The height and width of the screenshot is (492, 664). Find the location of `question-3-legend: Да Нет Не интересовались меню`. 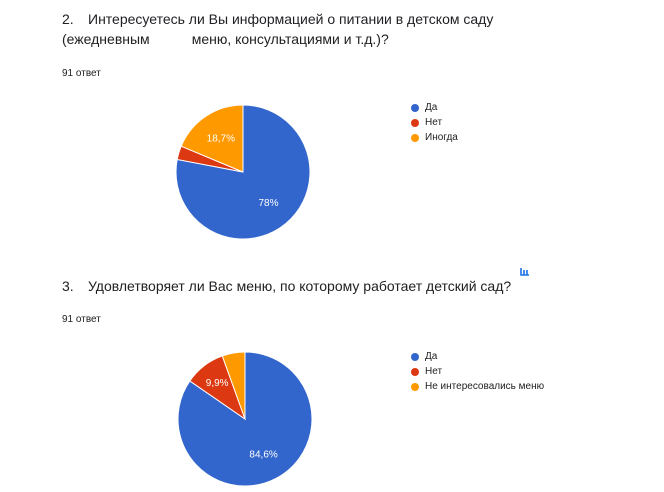

question-3-legend: Да Нет Не интересовались меню is located at coordinates (477, 371).